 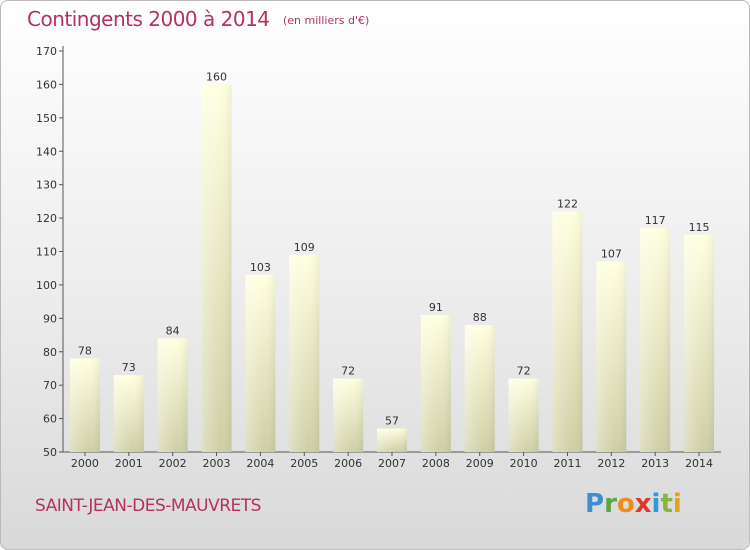 I want to click on x-tick-label: 2013, so click(x=655, y=463).